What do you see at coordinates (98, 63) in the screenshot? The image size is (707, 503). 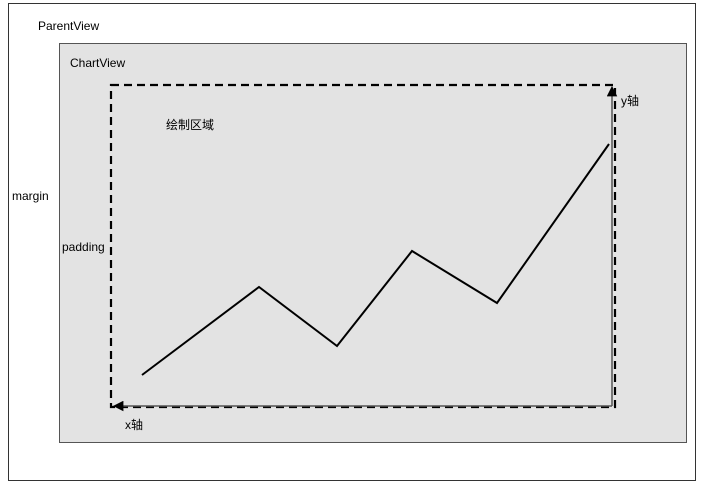 I see `chart-view-label: ChartView` at bounding box center [98, 63].